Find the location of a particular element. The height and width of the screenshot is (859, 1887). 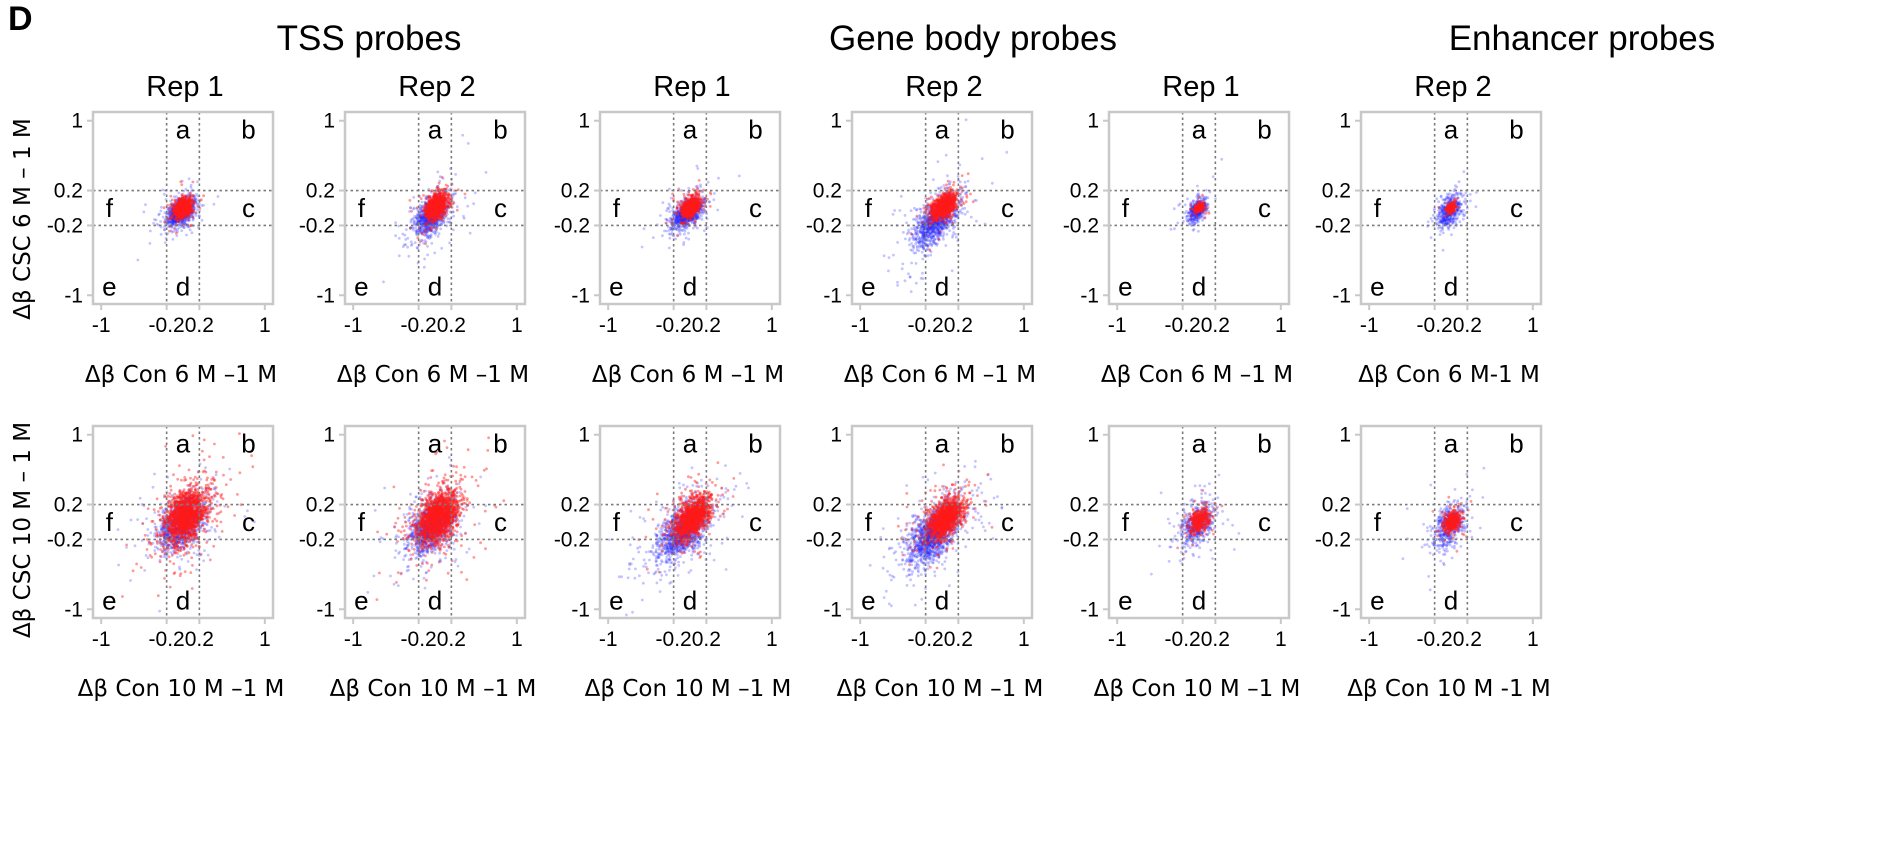

y-tick-label: -1 is located at coordinates (325, 295).